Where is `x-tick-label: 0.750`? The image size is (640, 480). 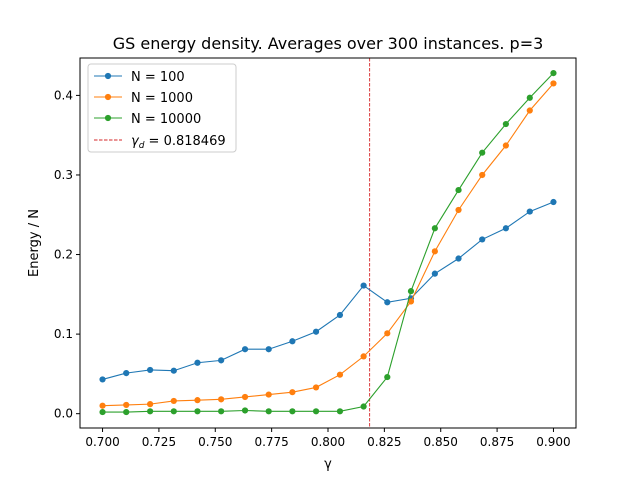
x-tick-label: 0.750 is located at coordinates (215, 442).